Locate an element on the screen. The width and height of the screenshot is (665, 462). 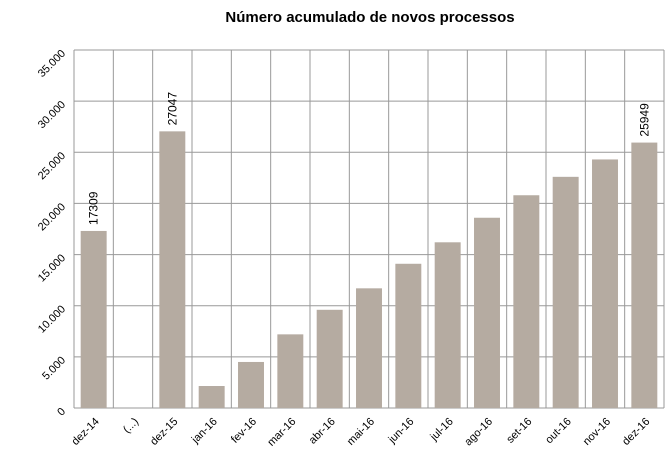
x-tick-label: dez-14 is located at coordinates (86, 432).